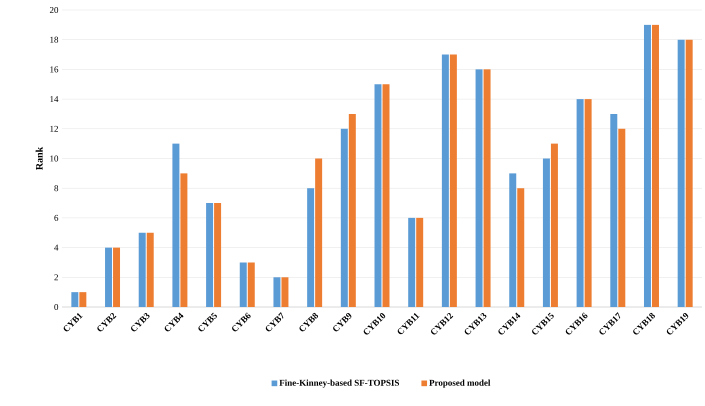 The image size is (705, 406). Describe the element at coordinates (56, 217) in the screenshot. I see `y-tick-label: 6` at that location.